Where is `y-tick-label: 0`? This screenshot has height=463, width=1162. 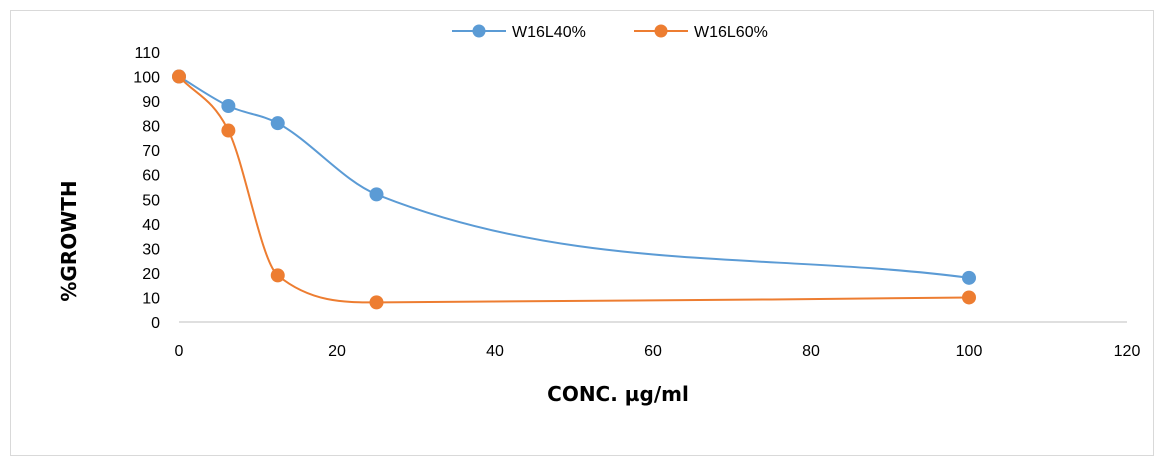
y-tick-label: 0 is located at coordinates (155, 323).